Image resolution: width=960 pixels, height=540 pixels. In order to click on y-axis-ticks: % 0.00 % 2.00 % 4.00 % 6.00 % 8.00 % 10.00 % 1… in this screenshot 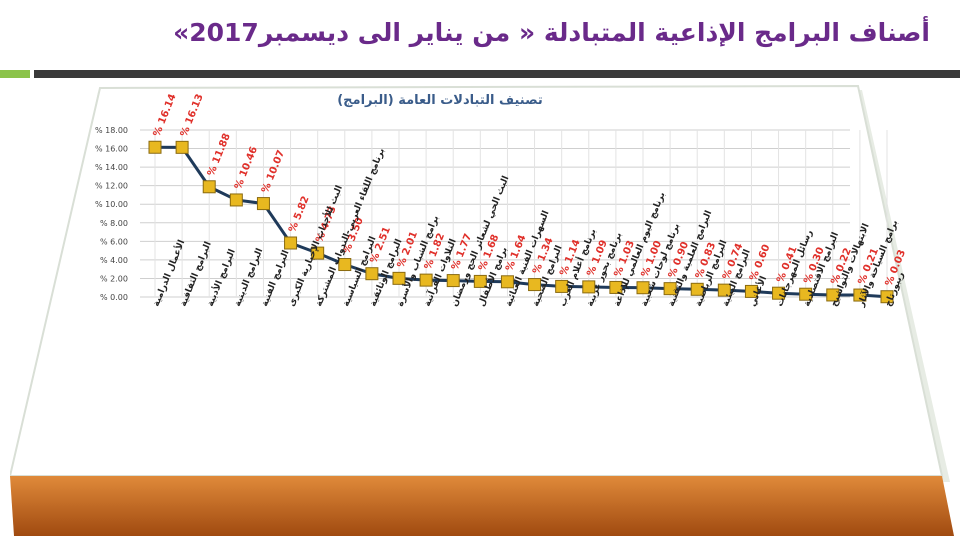, I will do `click(111, 214)`.